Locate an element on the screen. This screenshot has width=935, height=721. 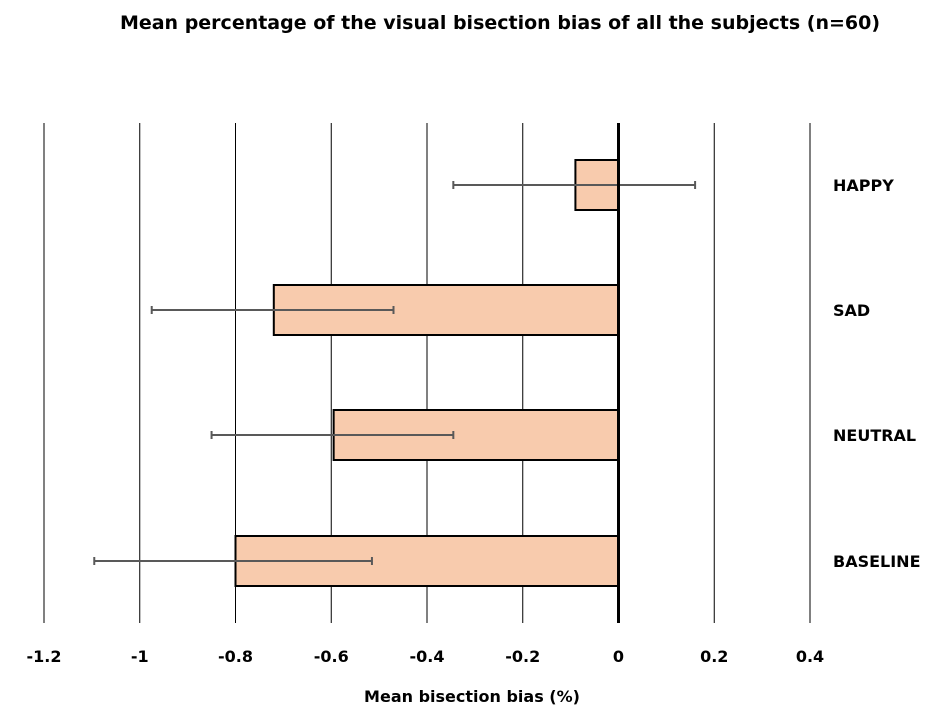
x-tick-label: -0.6 is located at coordinates (331, 656).